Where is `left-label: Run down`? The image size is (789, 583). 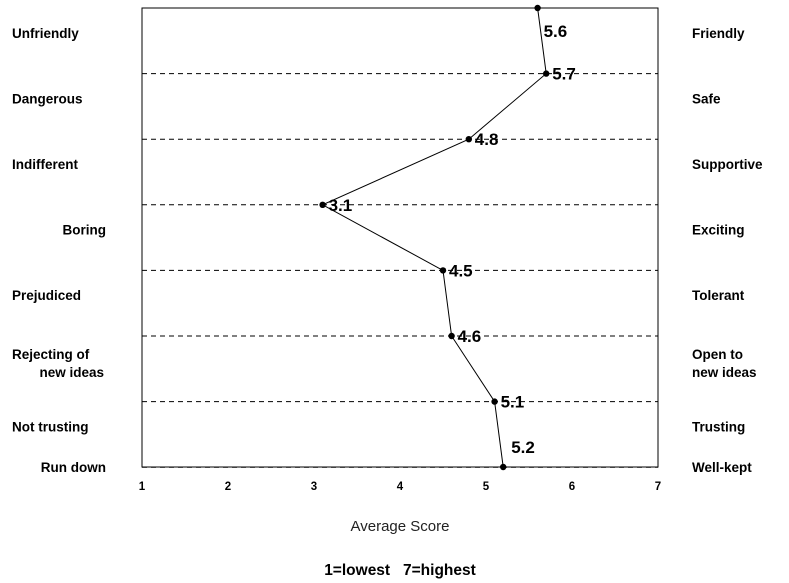 left-label: Run down is located at coordinates (73, 467).